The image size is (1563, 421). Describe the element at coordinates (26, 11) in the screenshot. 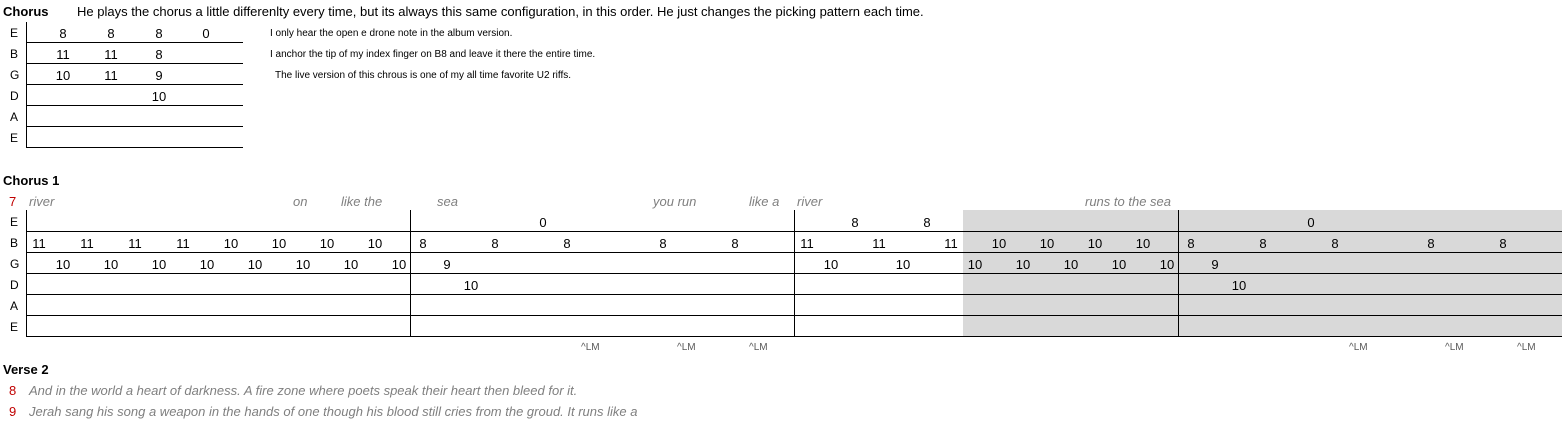

I see `chorus-title: Chorus` at that location.